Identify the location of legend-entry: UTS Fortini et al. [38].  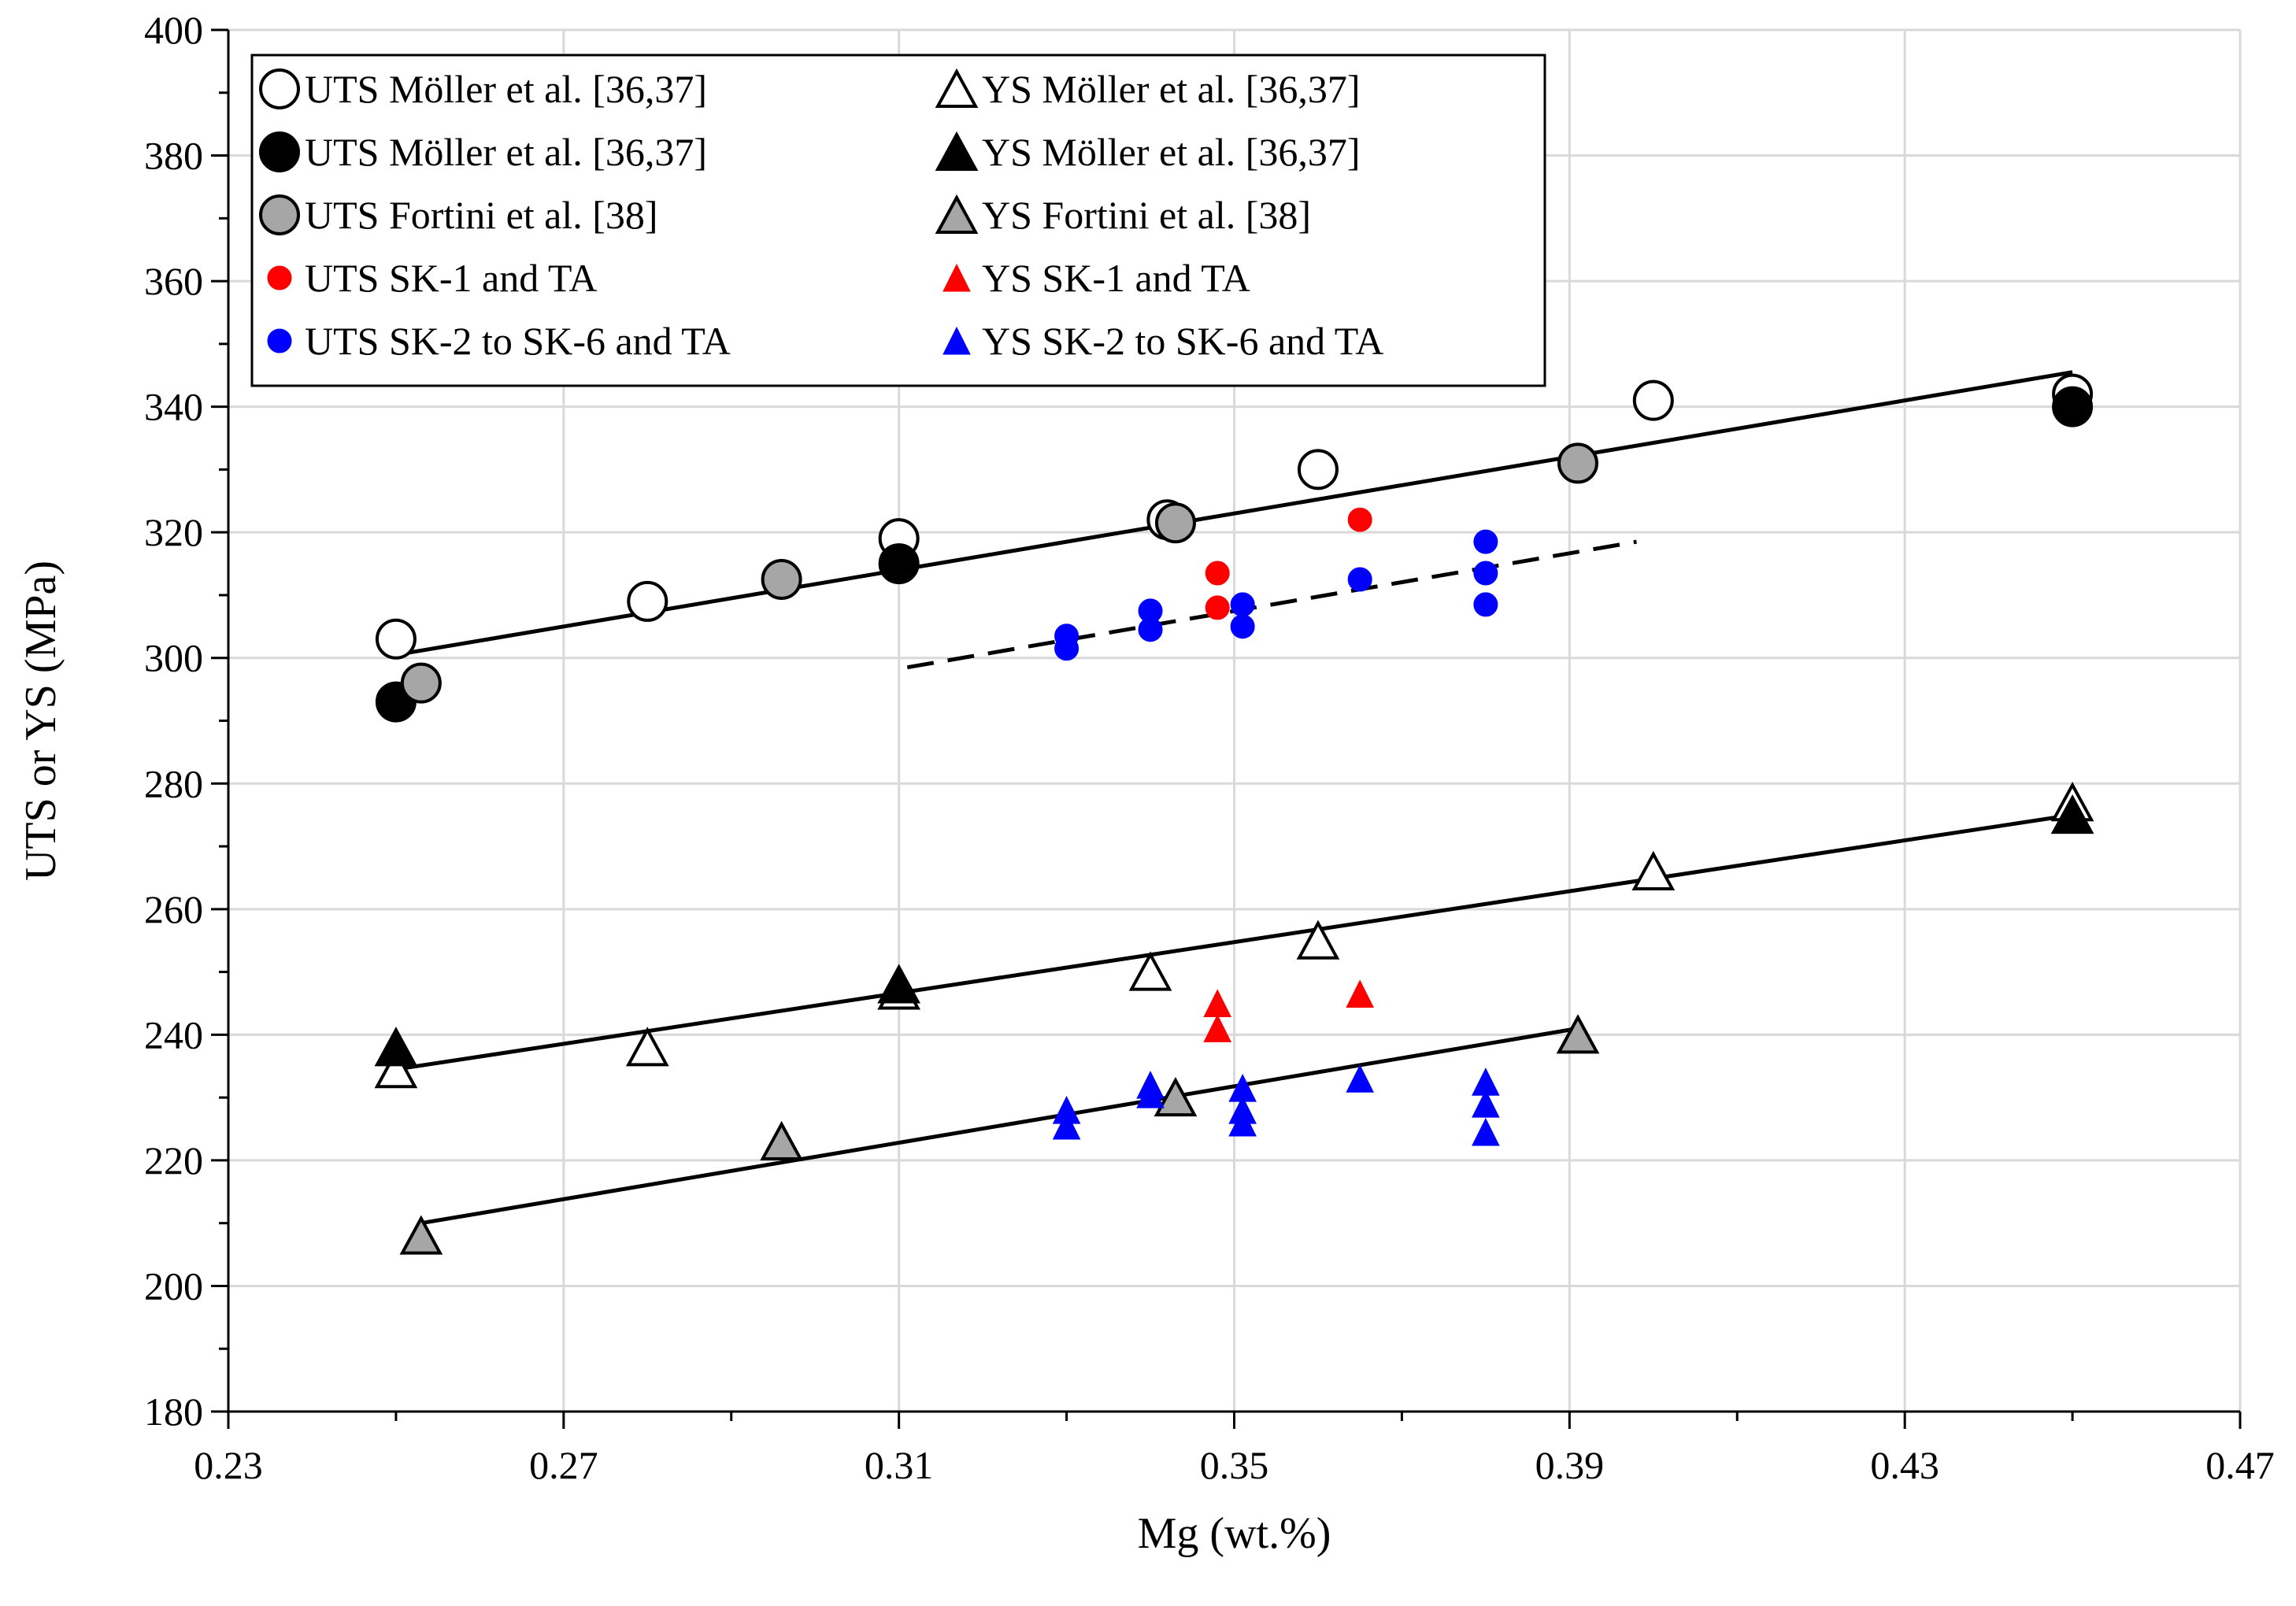
(481, 215).